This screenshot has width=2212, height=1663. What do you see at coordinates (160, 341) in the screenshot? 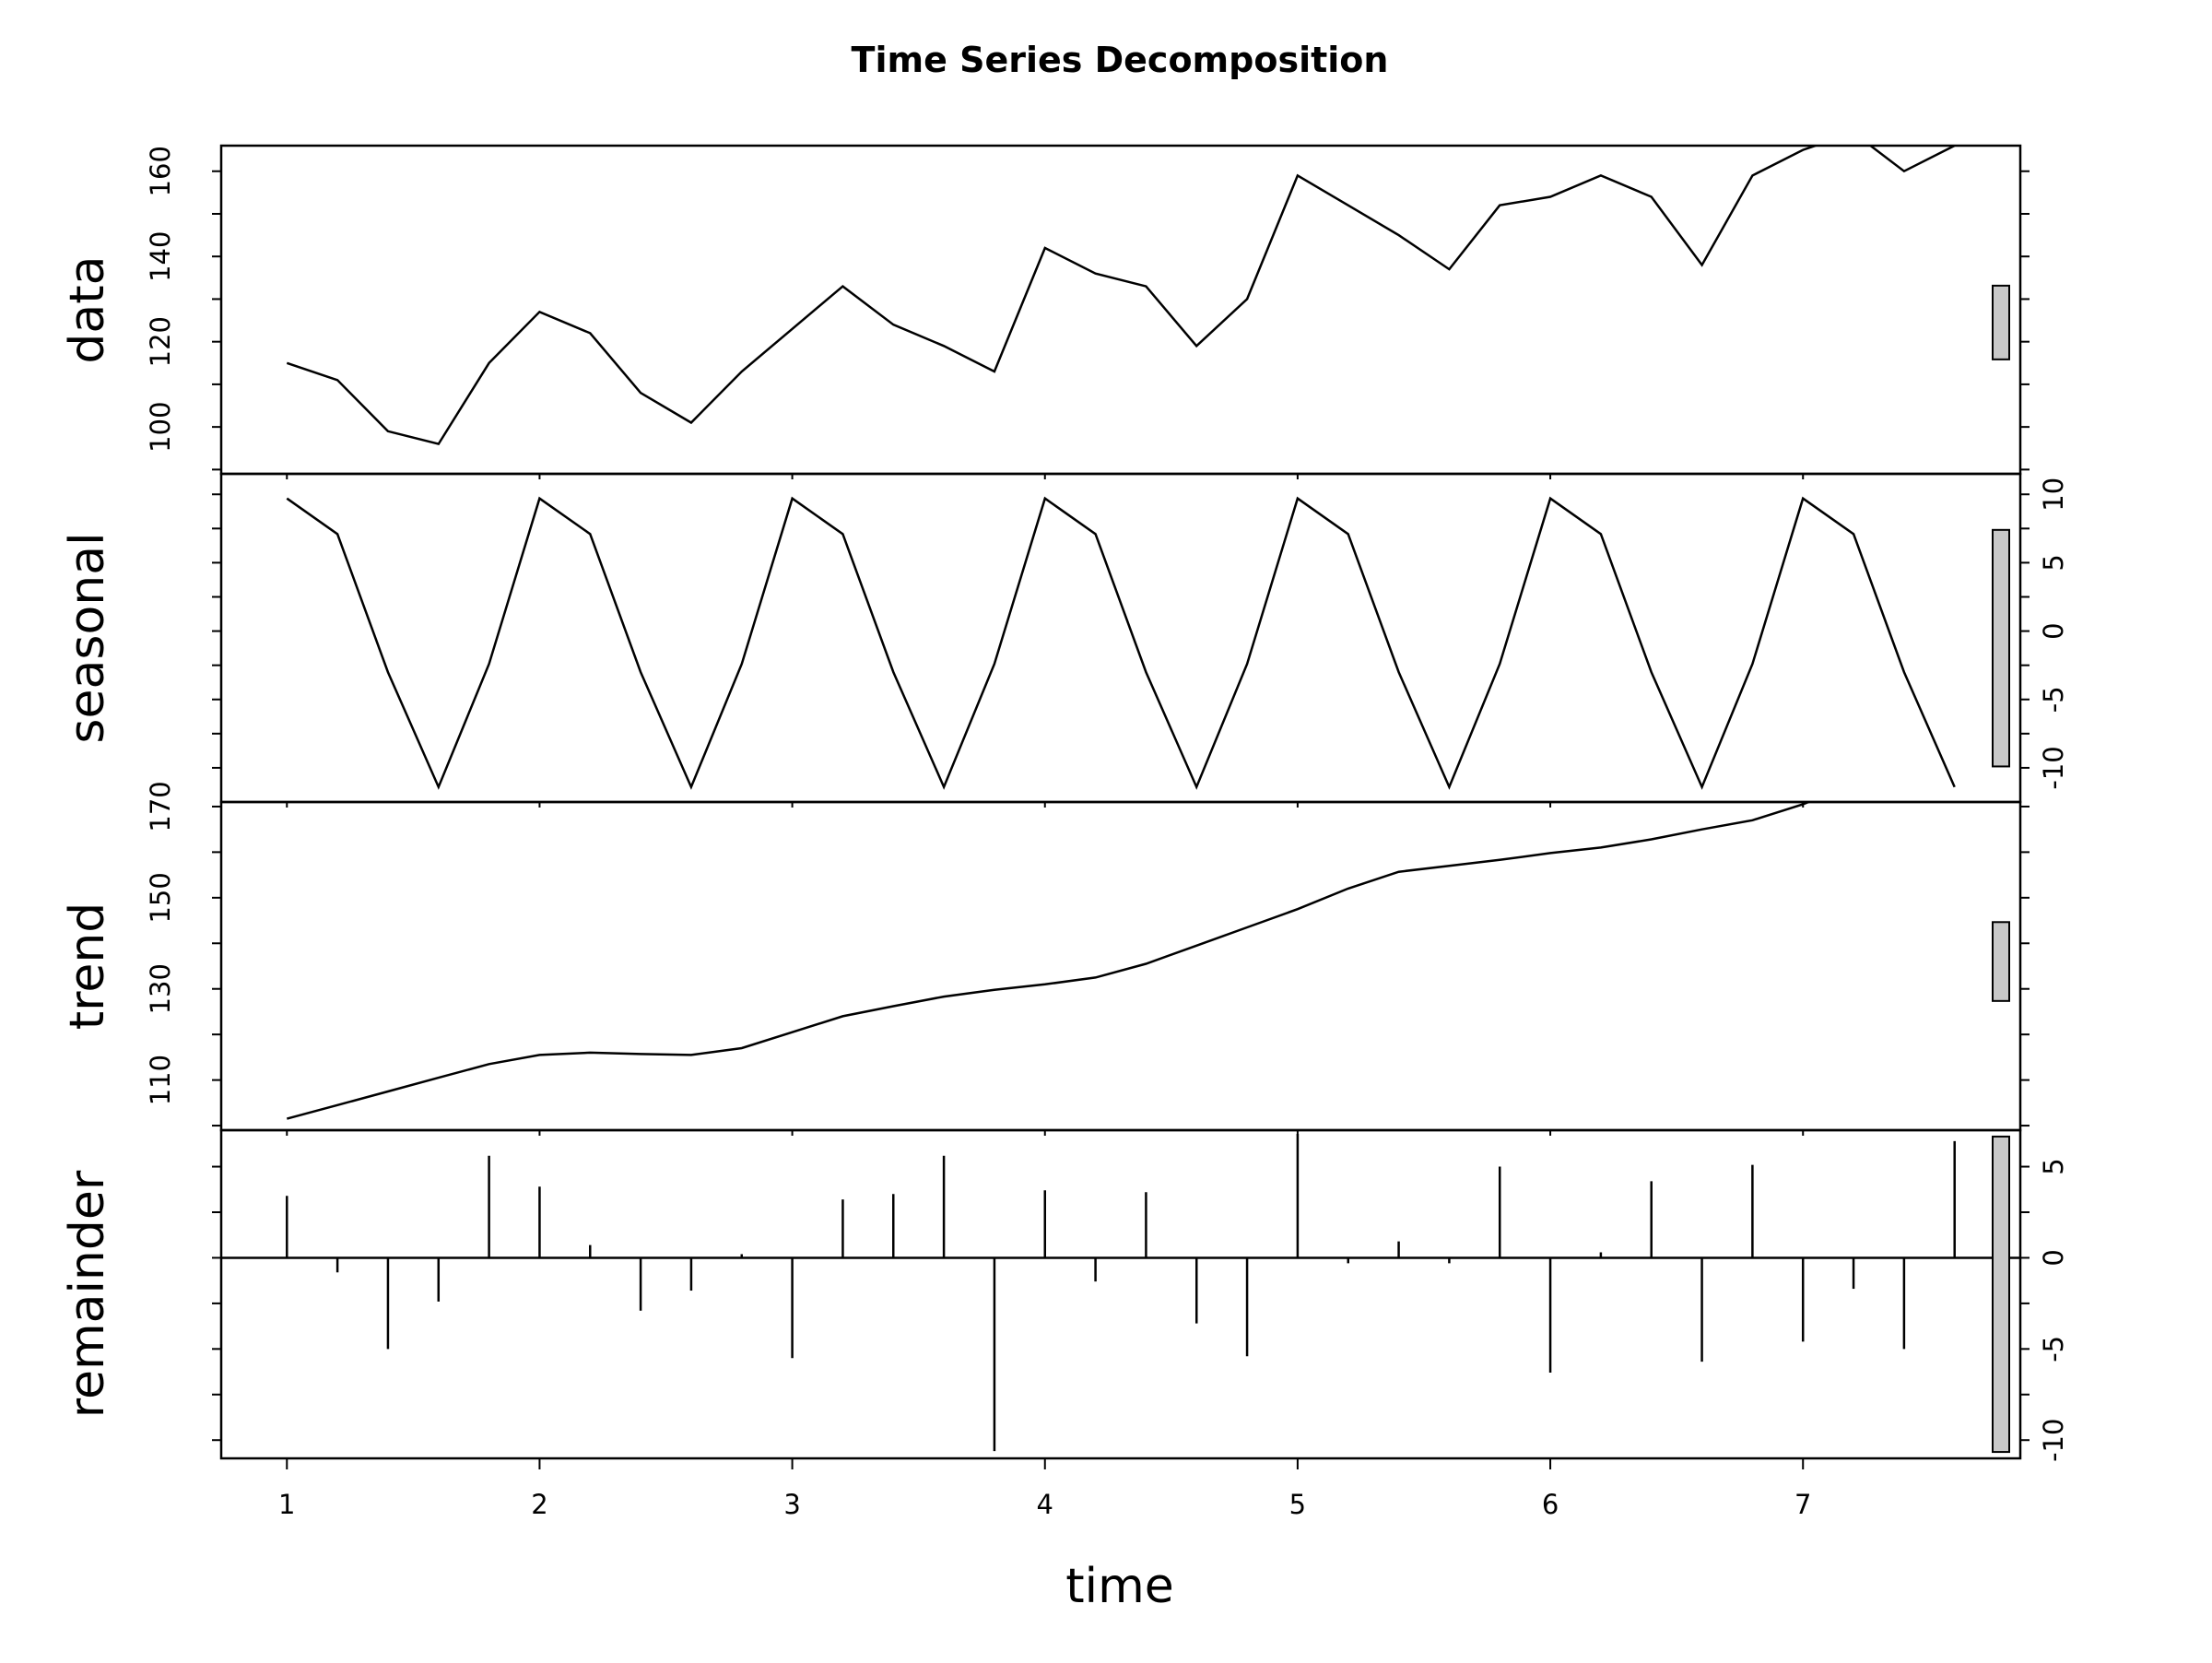
I see `y-tick-label: 120` at bounding box center [160, 341].